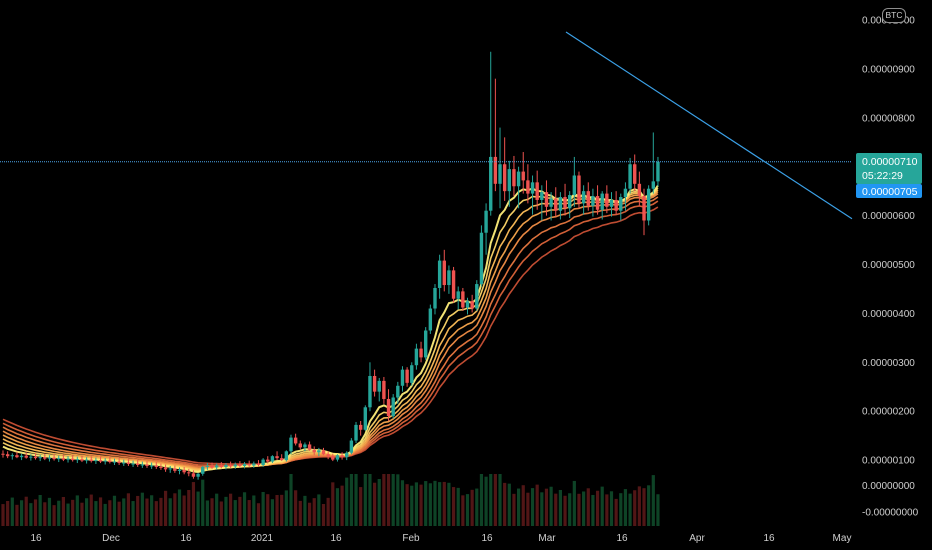  I want to click on currency-badge: BTC, so click(894, 15).